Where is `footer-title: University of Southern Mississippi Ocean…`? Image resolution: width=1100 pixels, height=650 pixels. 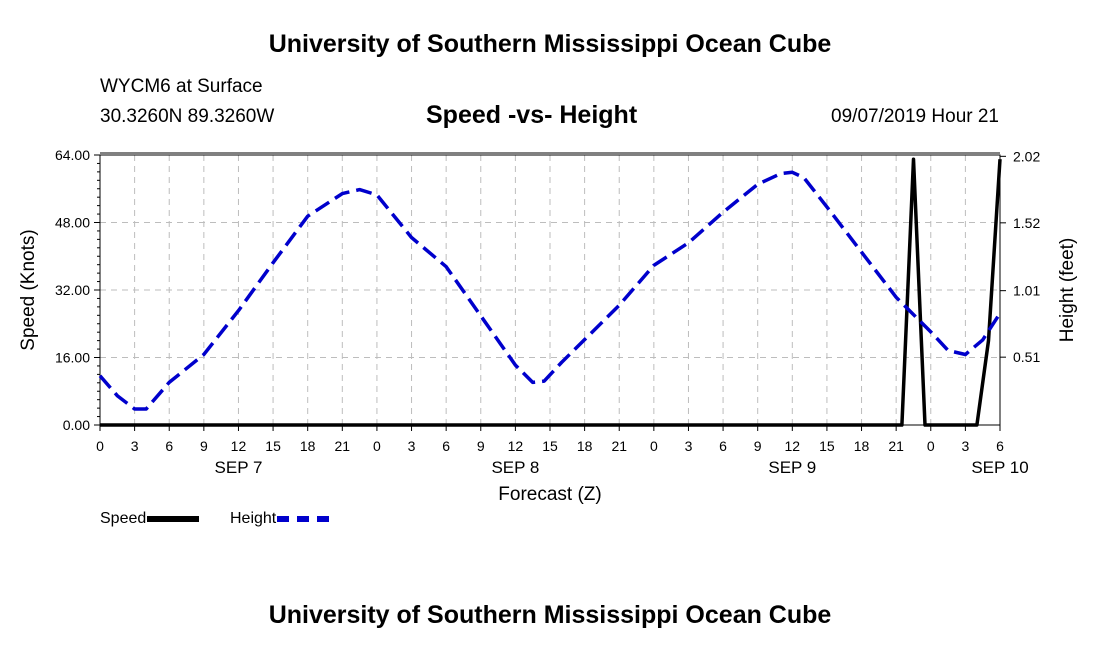 footer-title: University of Southern Mississippi Ocean… is located at coordinates (550, 615).